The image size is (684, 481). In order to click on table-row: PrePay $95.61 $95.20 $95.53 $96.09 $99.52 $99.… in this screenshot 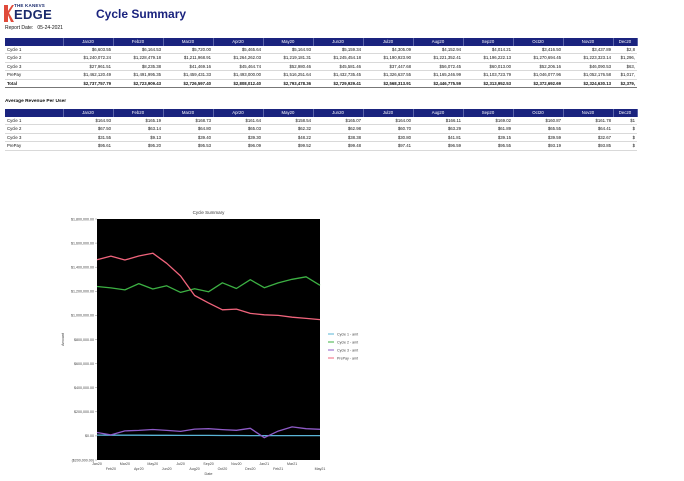, I will do `click(321, 146)`.